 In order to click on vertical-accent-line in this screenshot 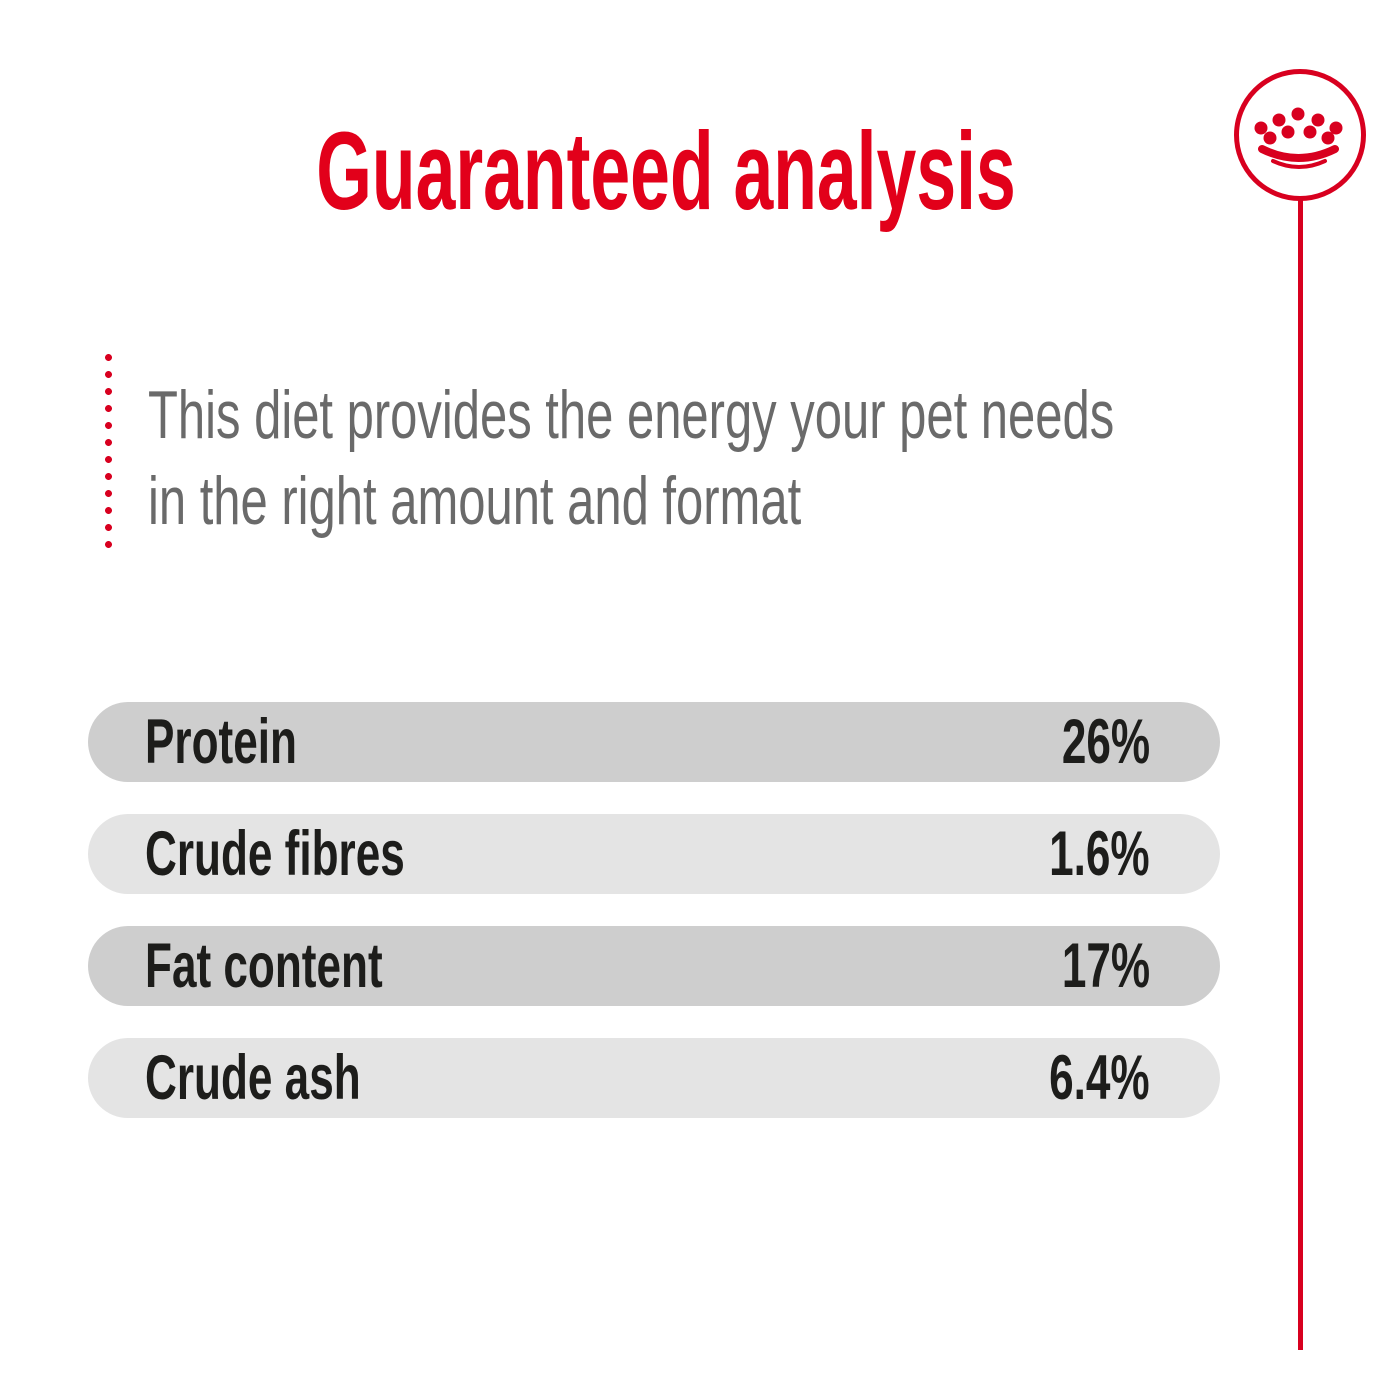, I will do `click(1300, 774)`.